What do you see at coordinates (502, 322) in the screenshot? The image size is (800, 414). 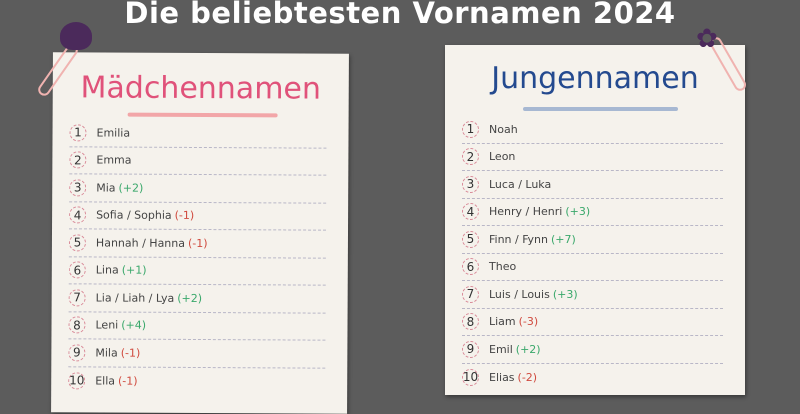 I see `name-text: Liam` at bounding box center [502, 322].